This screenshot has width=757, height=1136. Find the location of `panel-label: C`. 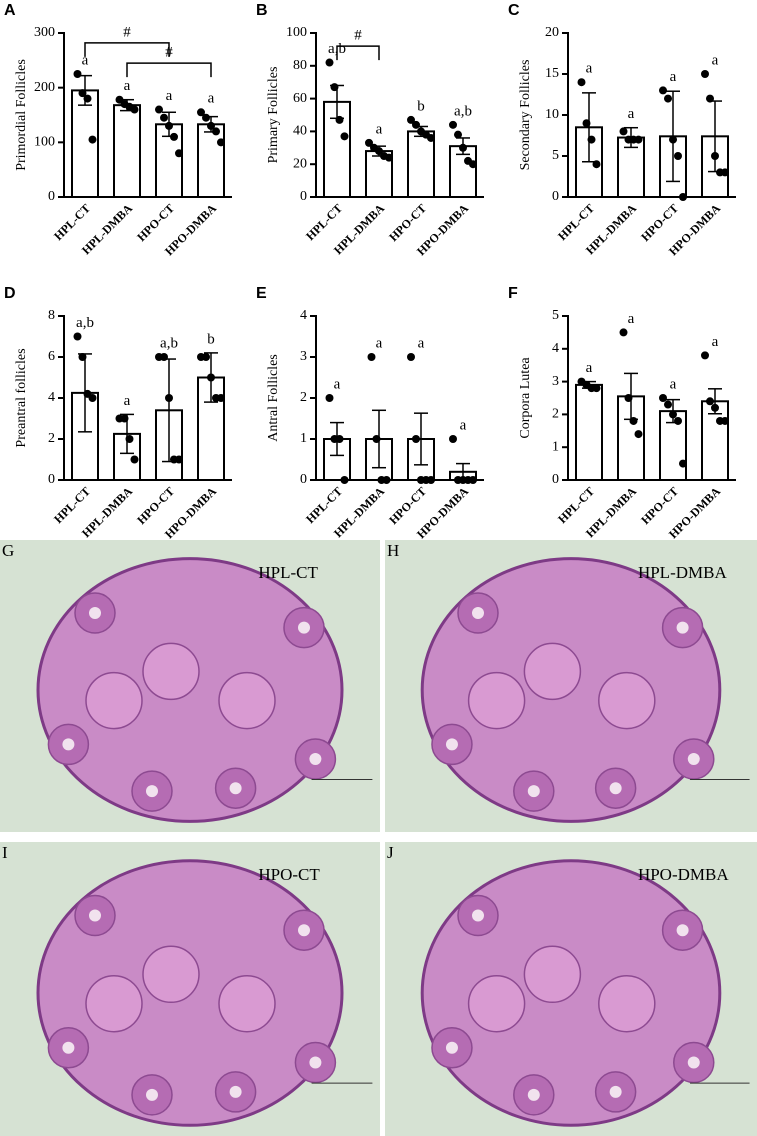

panel-label: C is located at coordinates (514, 10).